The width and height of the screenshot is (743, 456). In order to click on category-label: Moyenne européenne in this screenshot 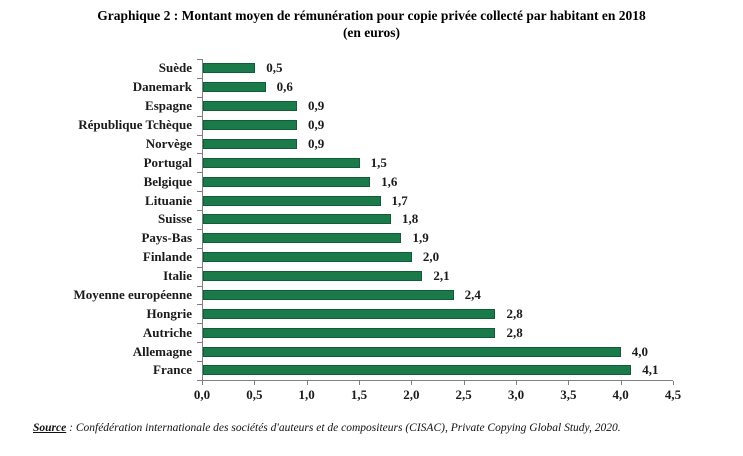, I will do `click(132, 294)`.